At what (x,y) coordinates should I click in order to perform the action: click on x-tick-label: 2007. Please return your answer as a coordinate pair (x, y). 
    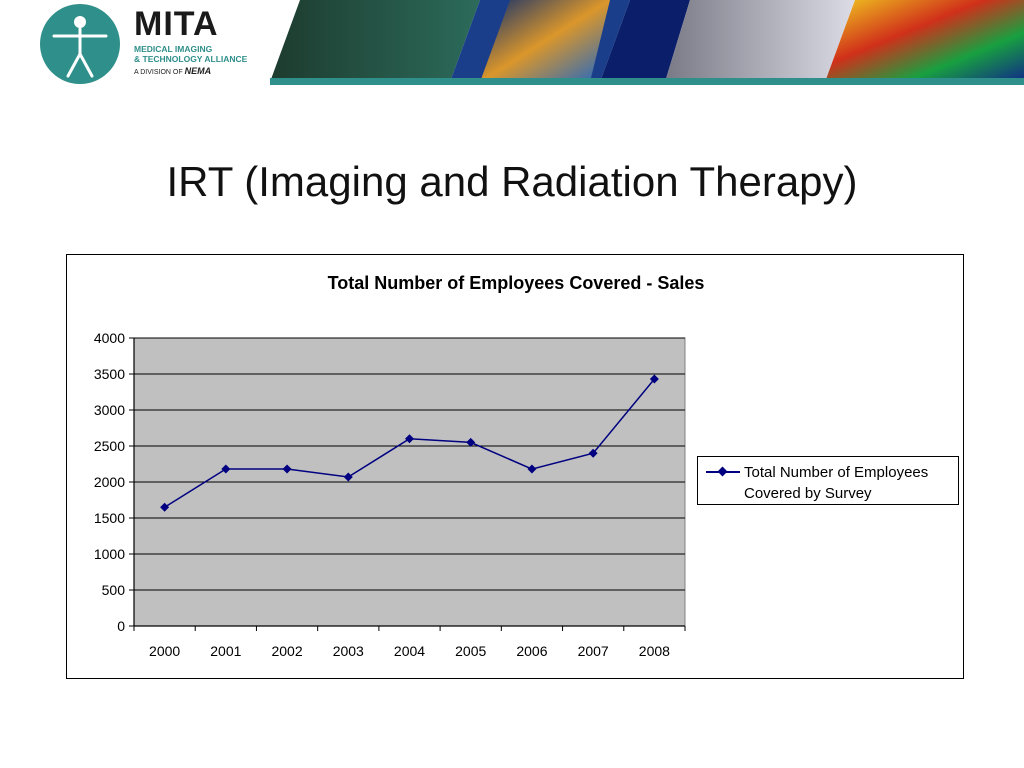
    Looking at the image, I should click on (593, 651).